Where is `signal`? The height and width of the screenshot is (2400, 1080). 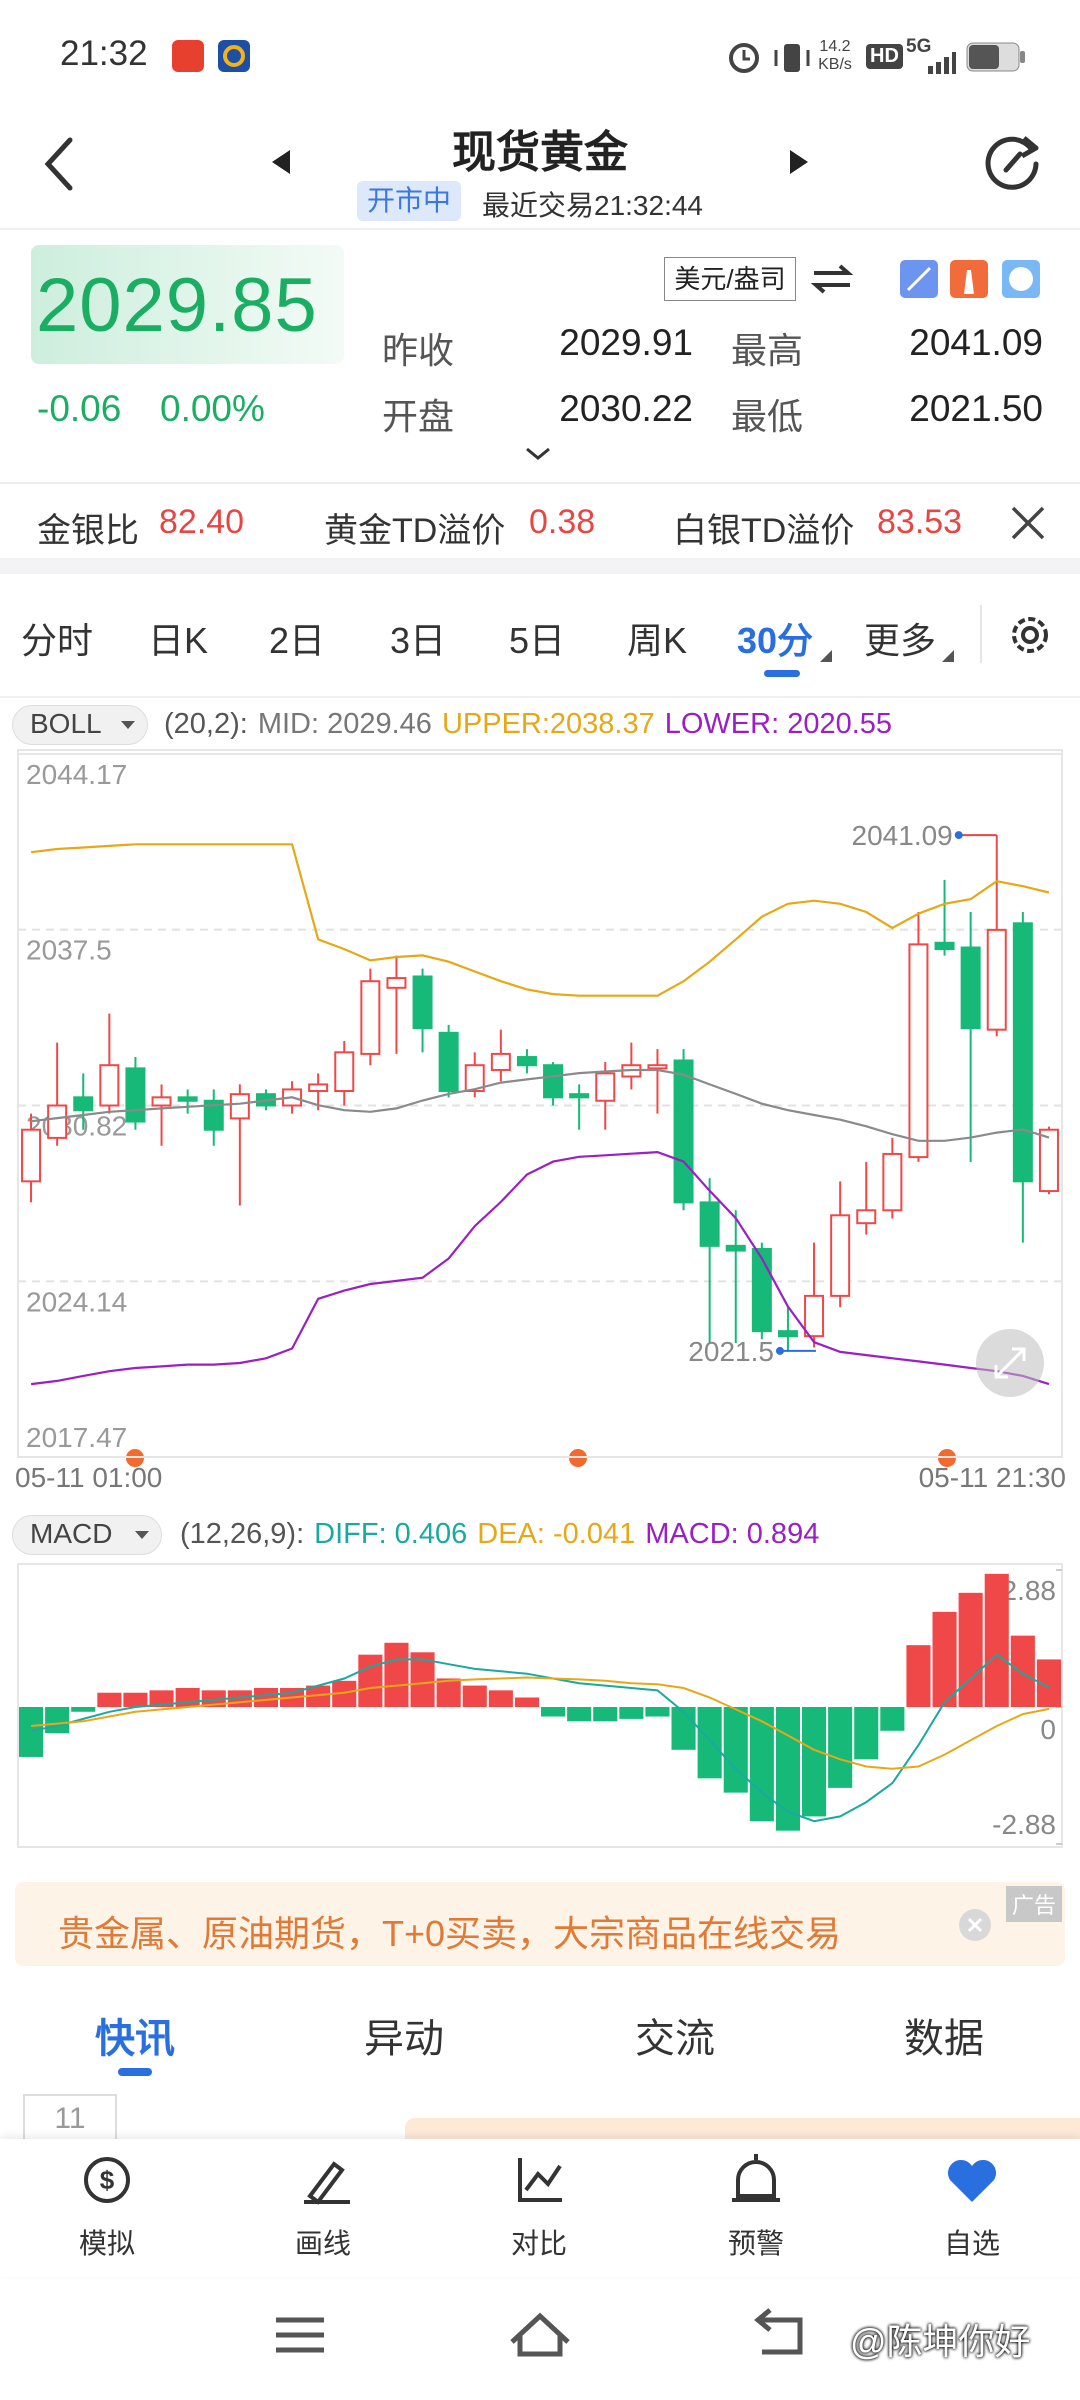 signal is located at coordinates (942, 63).